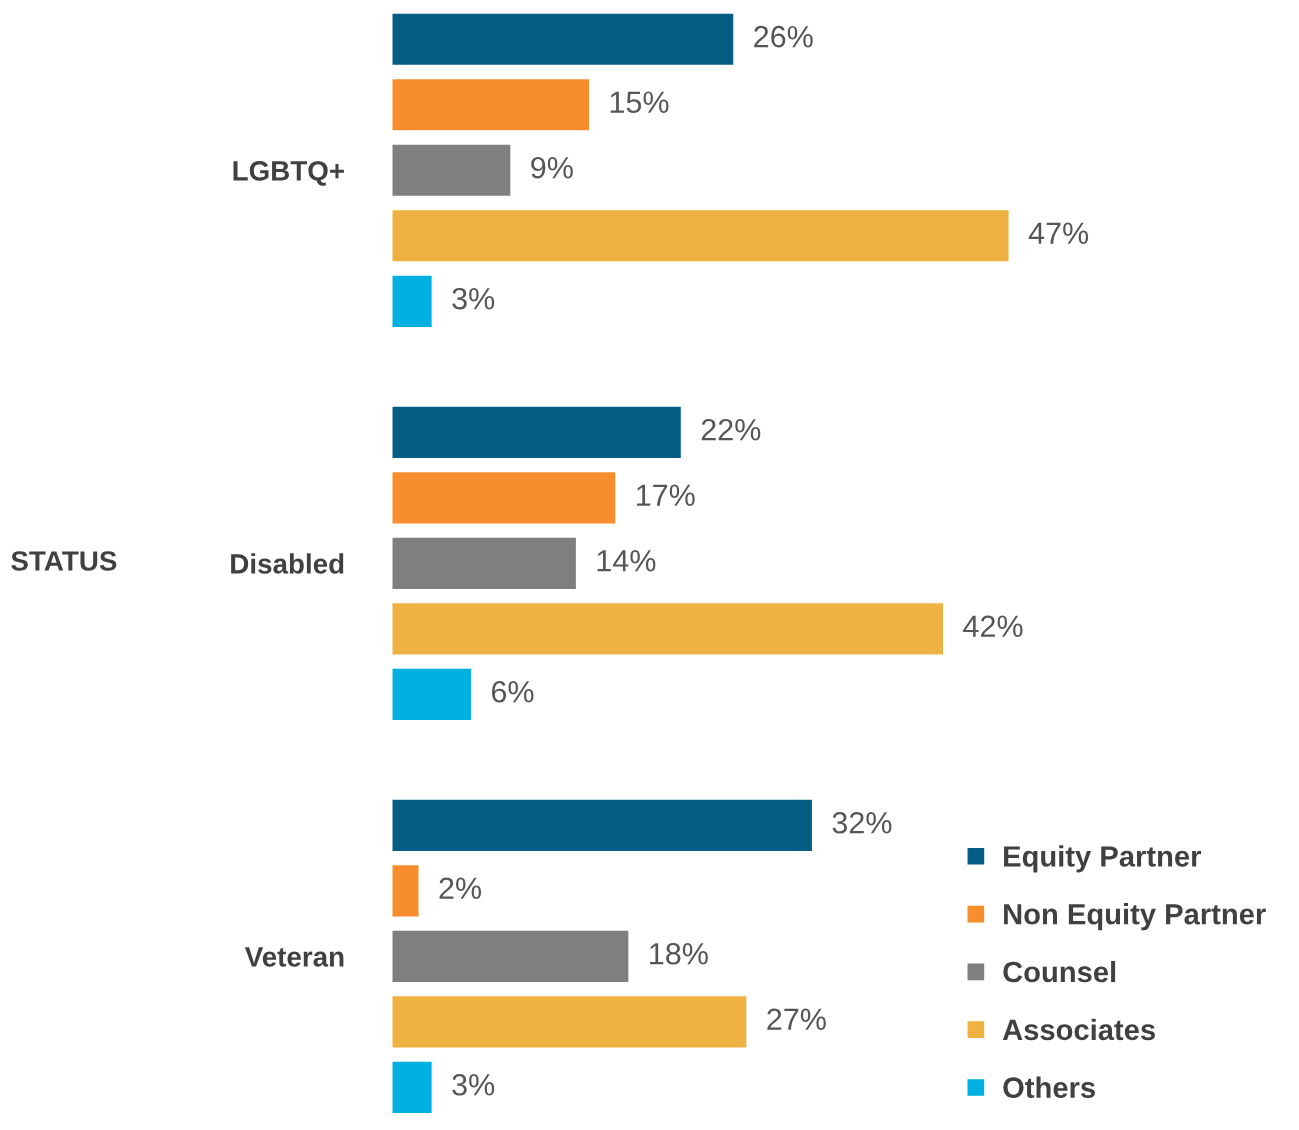 This screenshot has height=1130, width=1299. I want to click on data-label: 22%, so click(731, 429).